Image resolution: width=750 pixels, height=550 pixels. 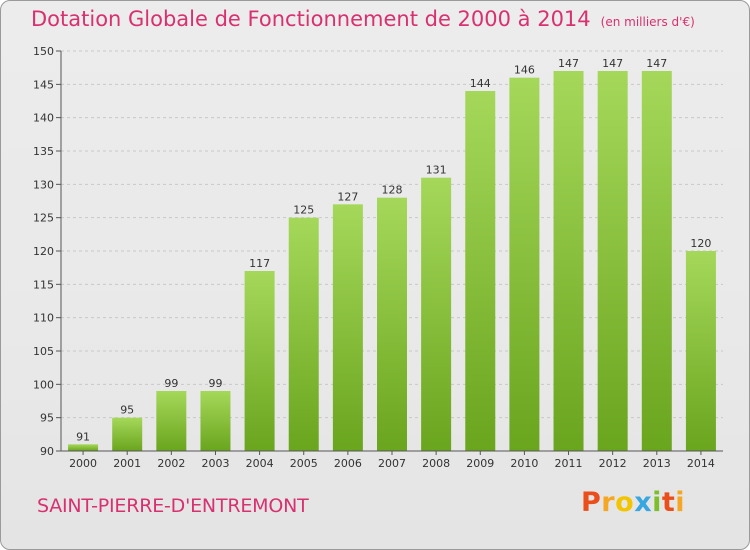 I want to click on y-axis: 90 95 100 105 110 115 120 125 130 135 140 145 150, so click(x=47, y=251).